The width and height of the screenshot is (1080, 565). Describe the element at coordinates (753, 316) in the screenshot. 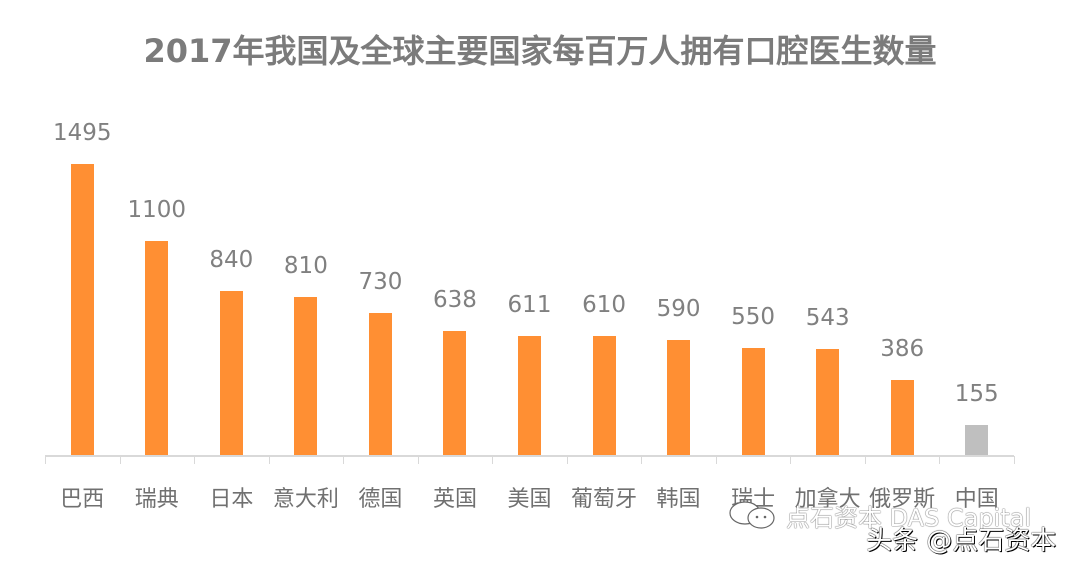

I see `data-label: 550` at that location.